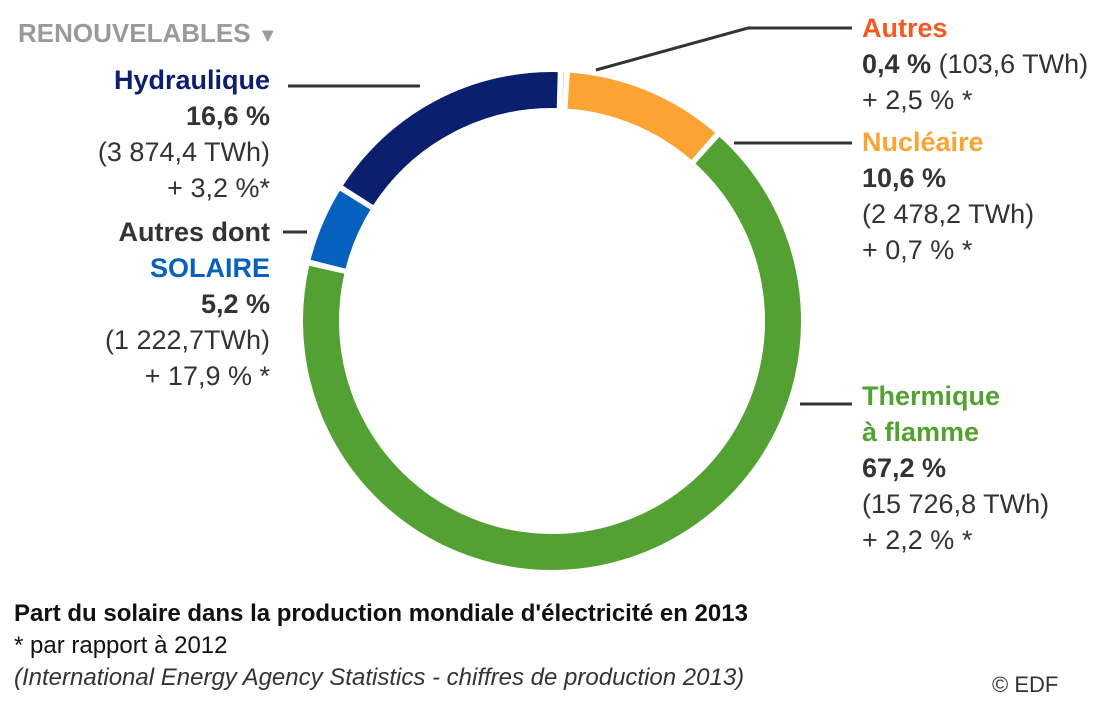 This screenshot has width=1097, height=709. I want to click on label-nucleaire: Nucléaire 10,6 % (2 478,2 TWh) + 0,7 % *, so click(948, 196).